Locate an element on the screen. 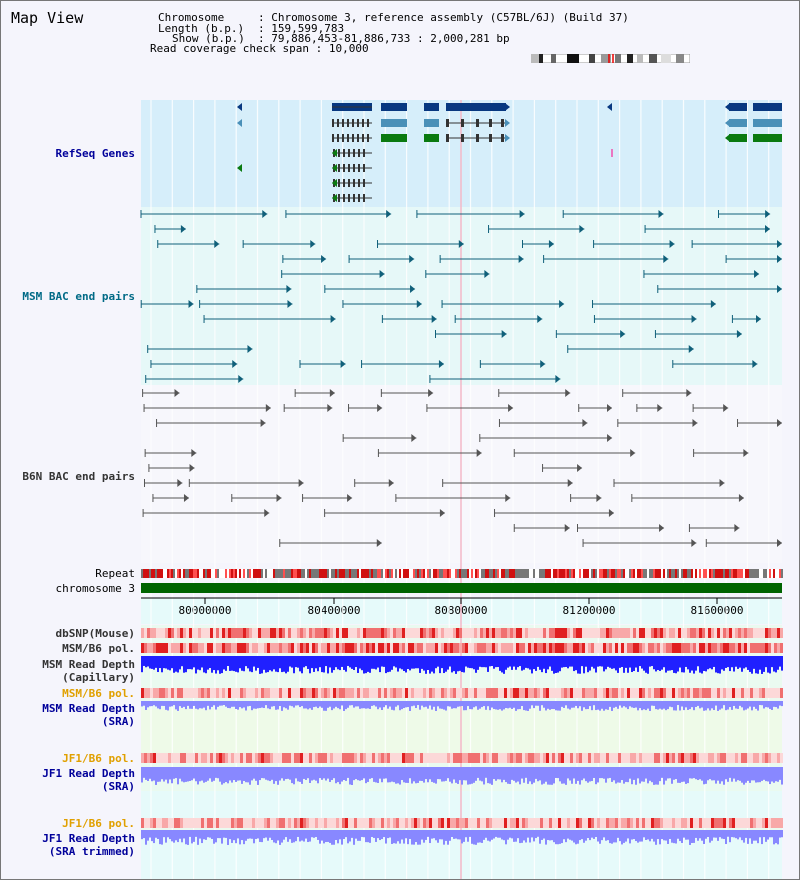 This screenshot has height=880, width=800. track-label-b6n-bac: B6N BAC end pairs is located at coordinates (78, 476).